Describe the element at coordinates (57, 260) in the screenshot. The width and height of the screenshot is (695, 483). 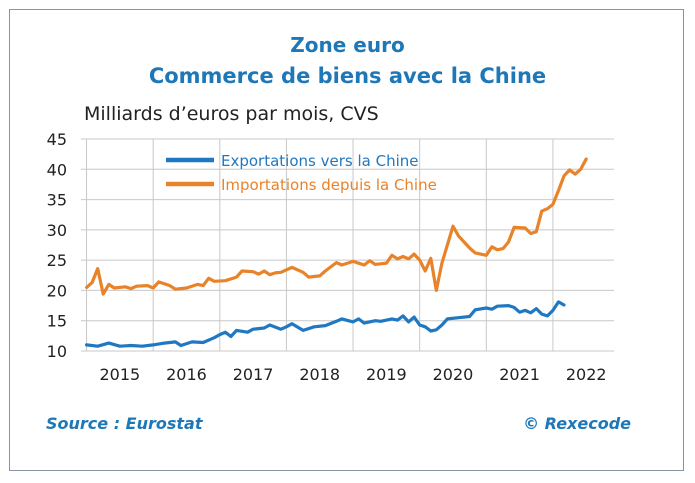
I see `y-tick-label: 25` at that location.